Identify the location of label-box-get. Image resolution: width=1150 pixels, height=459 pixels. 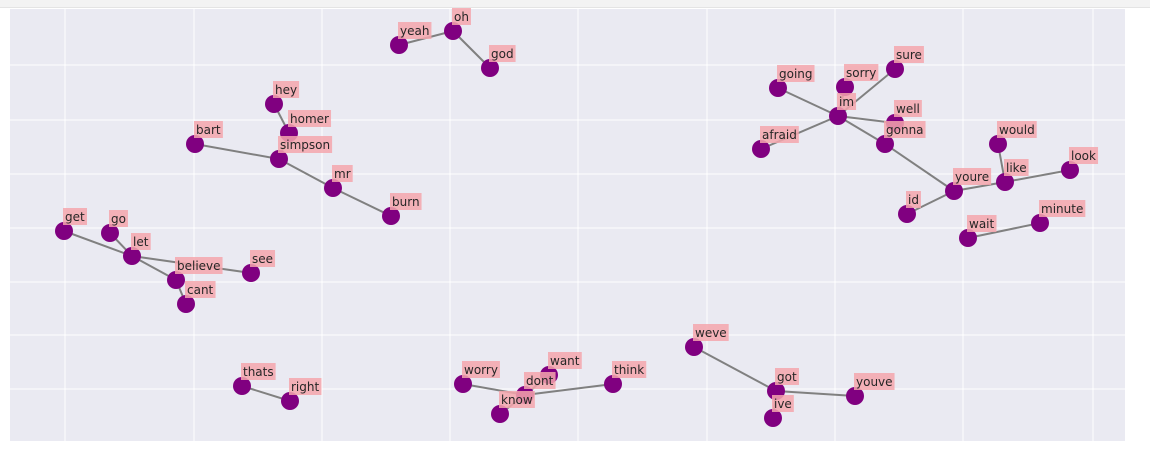
(75, 216).